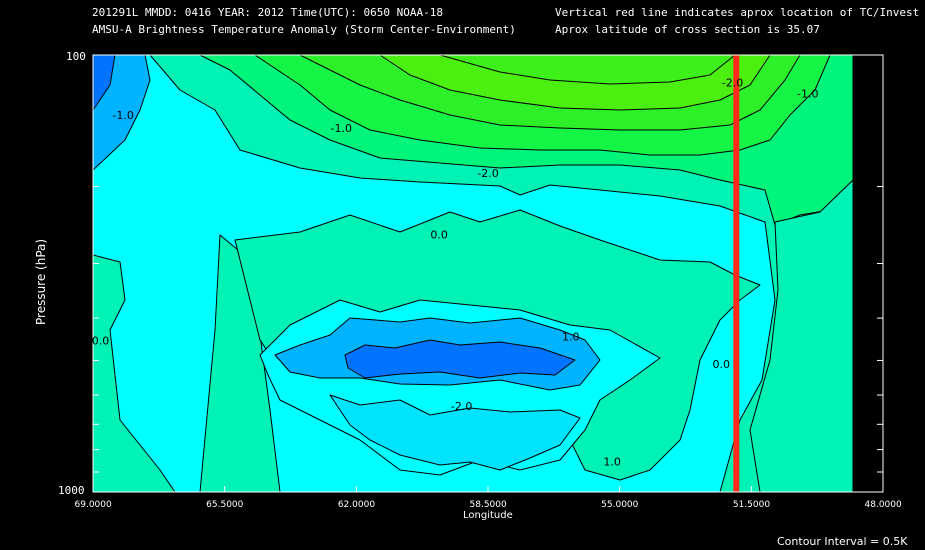 The height and width of the screenshot is (550, 925). I want to click on x-tick-label: 55.0000, so click(620, 505).